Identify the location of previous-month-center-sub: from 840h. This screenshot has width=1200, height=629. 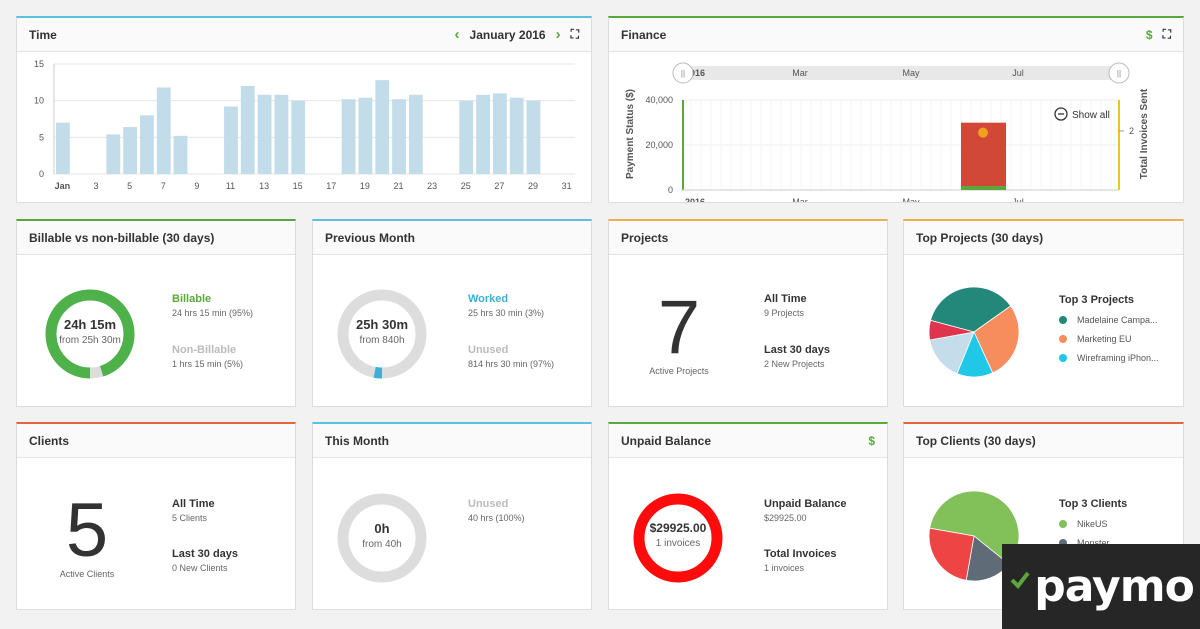
(382, 340).